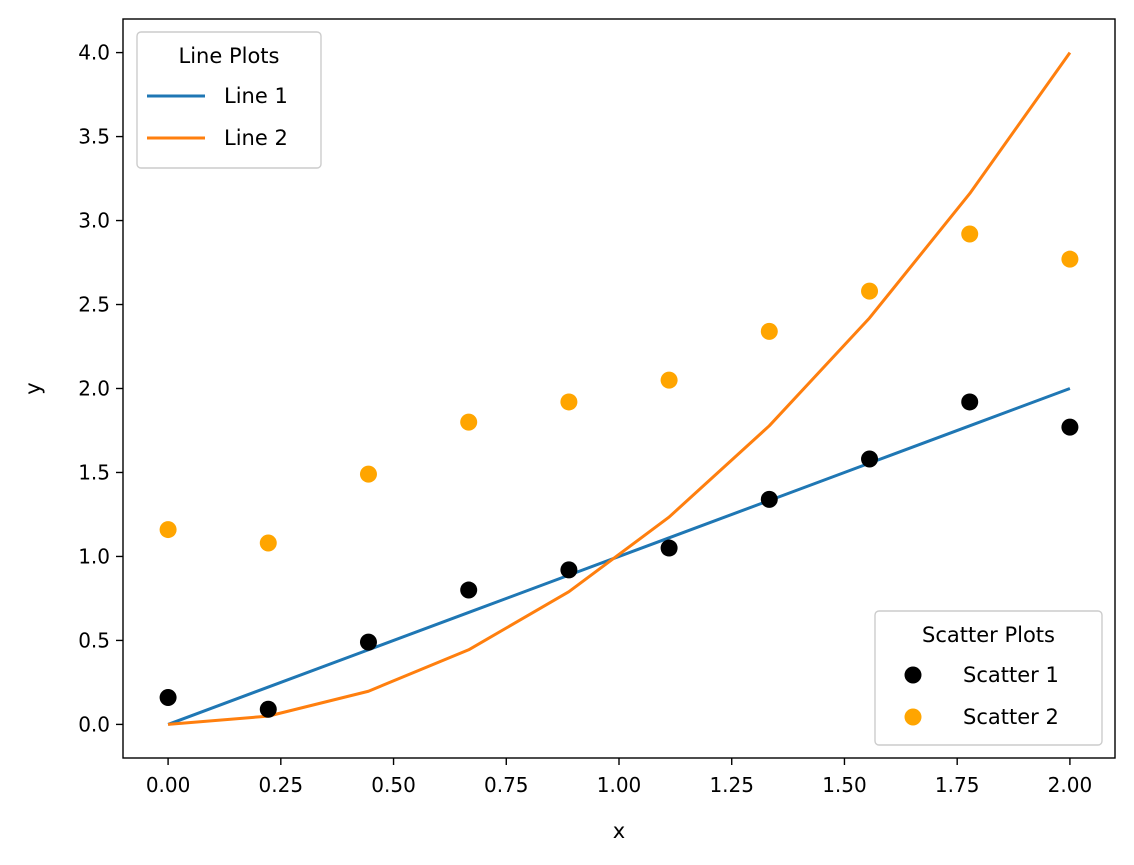  Describe the element at coordinates (256, 138) in the screenshot. I see `legend-entry-label: Line 2` at that location.